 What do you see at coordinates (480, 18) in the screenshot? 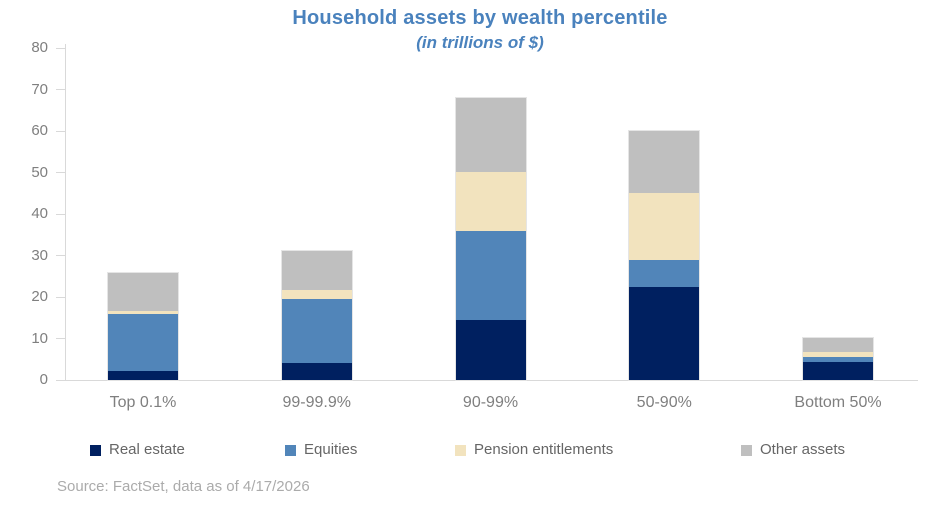
I see `chart-title: Household assets by wealth percentile` at bounding box center [480, 18].